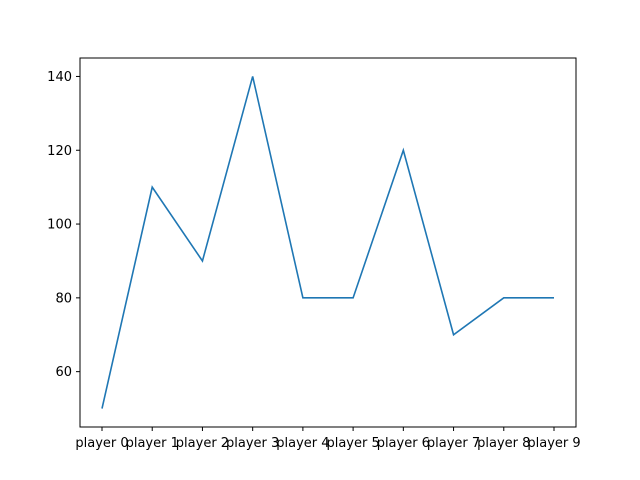 This screenshot has height=480, width=640. What do you see at coordinates (59, 77) in the screenshot?
I see `y-tick-label: 140` at bounding box center [59, 77].